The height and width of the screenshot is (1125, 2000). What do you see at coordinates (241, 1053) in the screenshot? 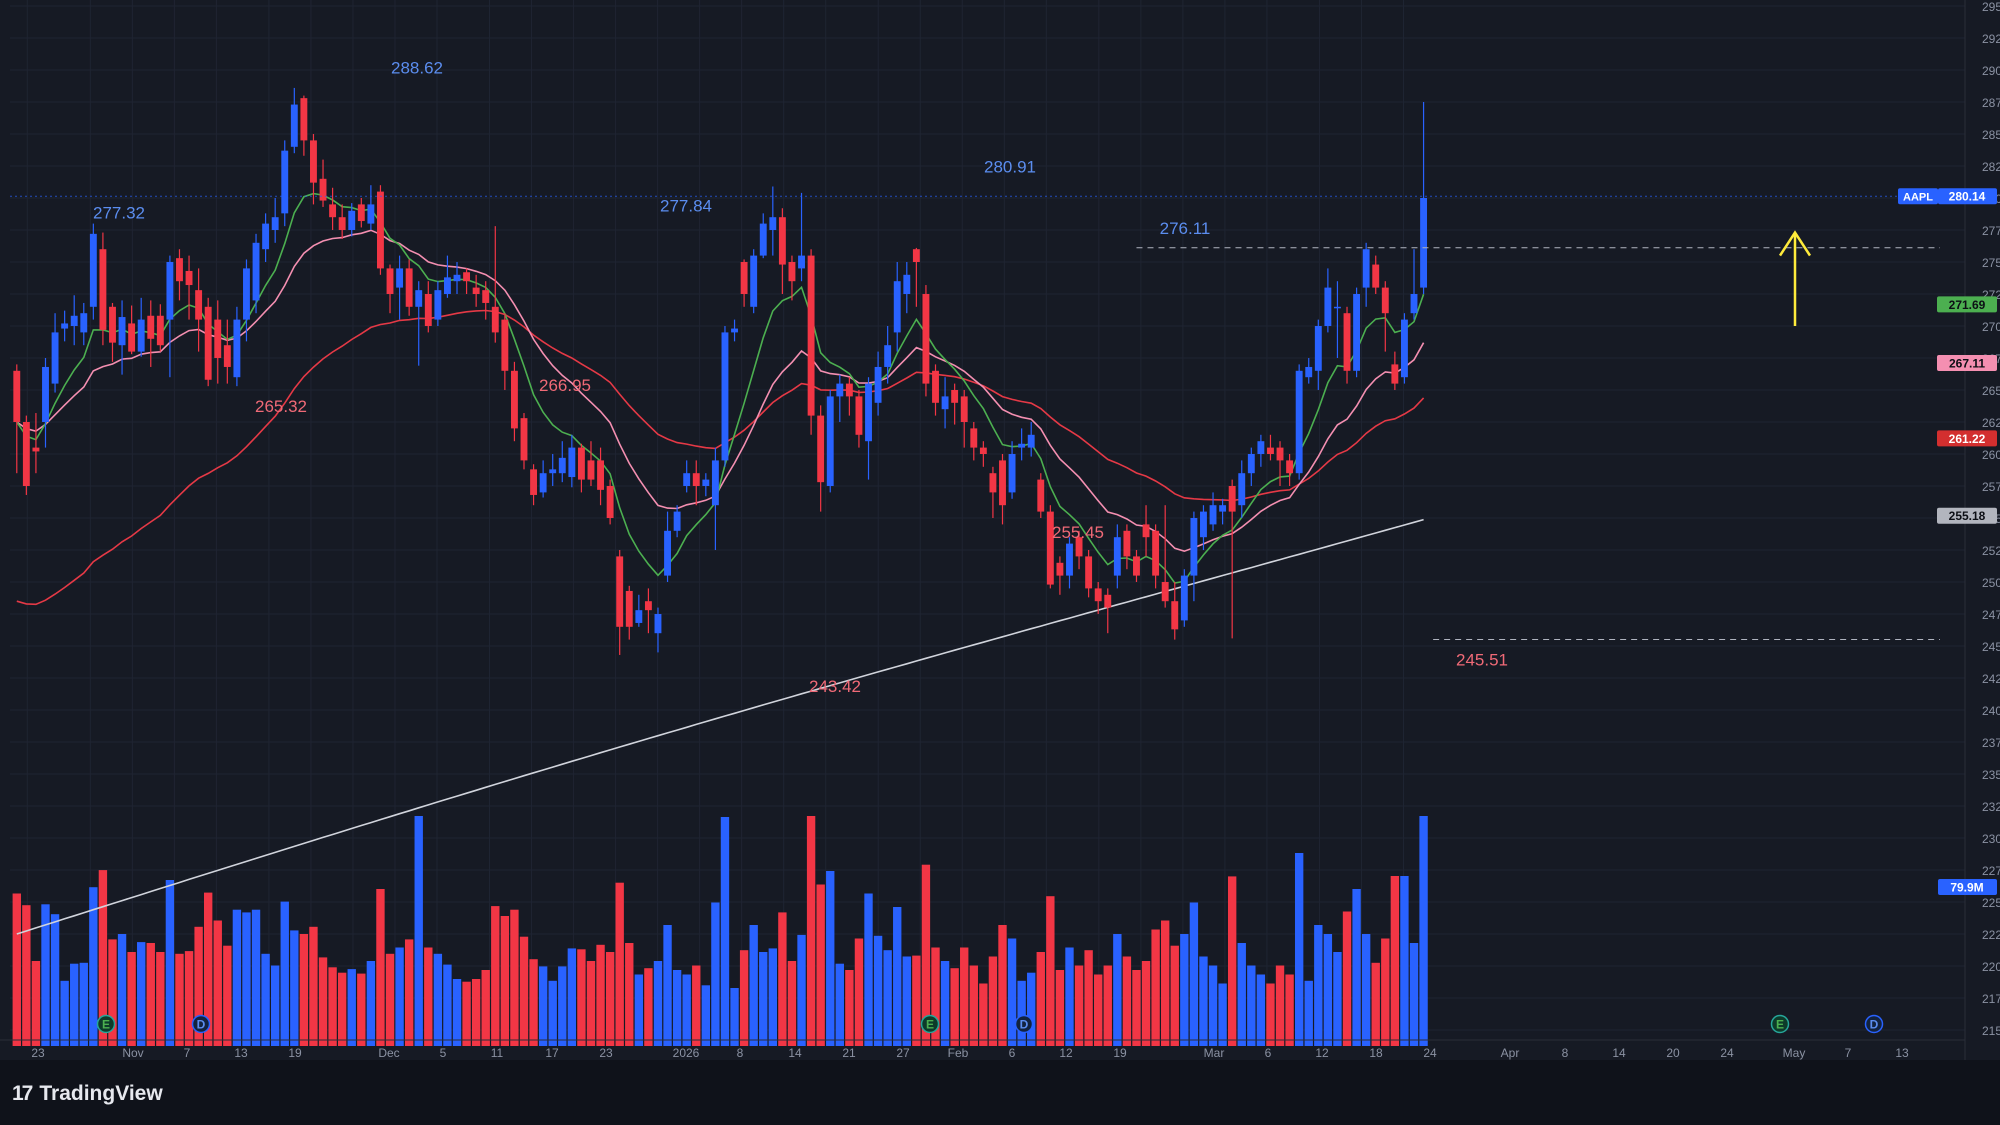
I see `x-tick-label: 13` at bounding box center [241, 1053].